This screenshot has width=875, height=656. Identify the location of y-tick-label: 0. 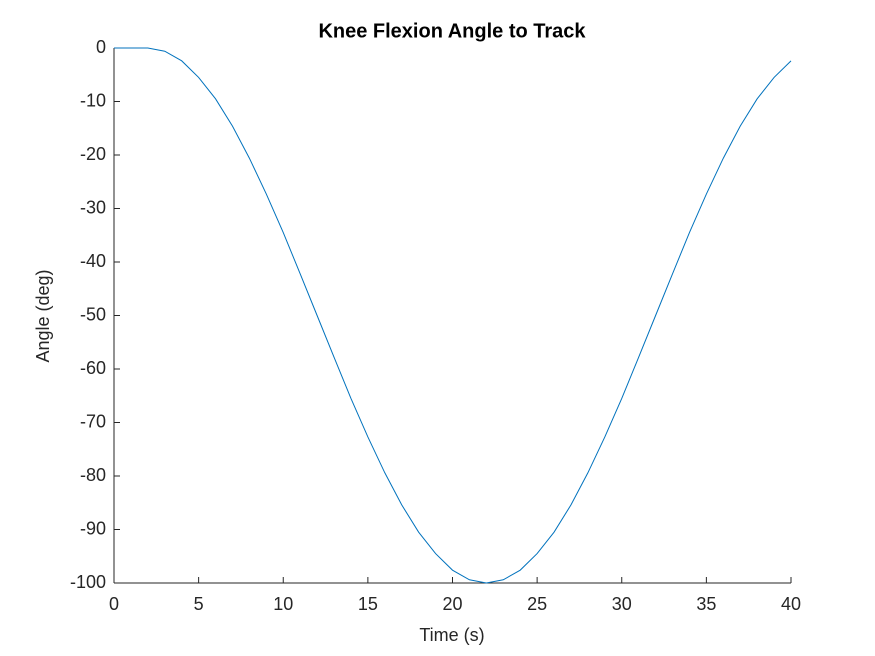
(101, 47).